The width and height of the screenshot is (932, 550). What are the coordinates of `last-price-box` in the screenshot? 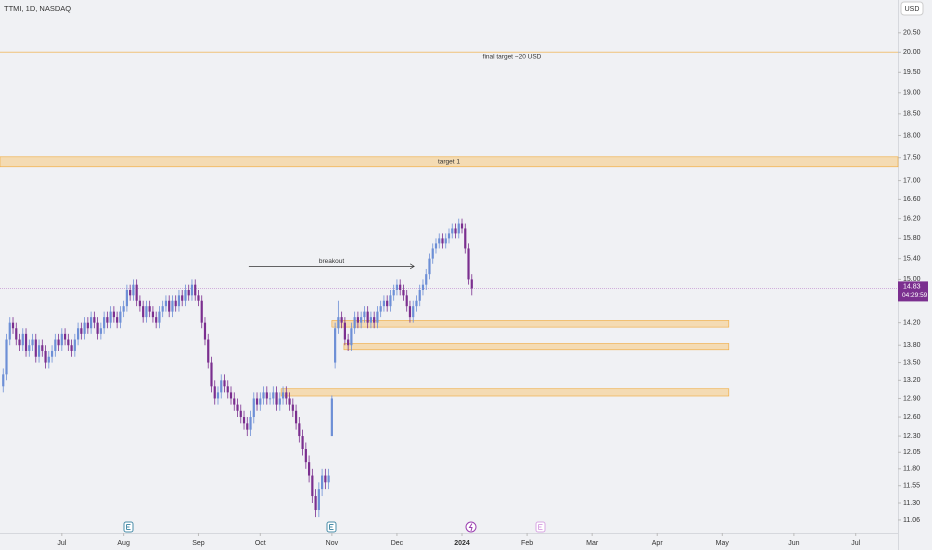 It's located at (913, 291).